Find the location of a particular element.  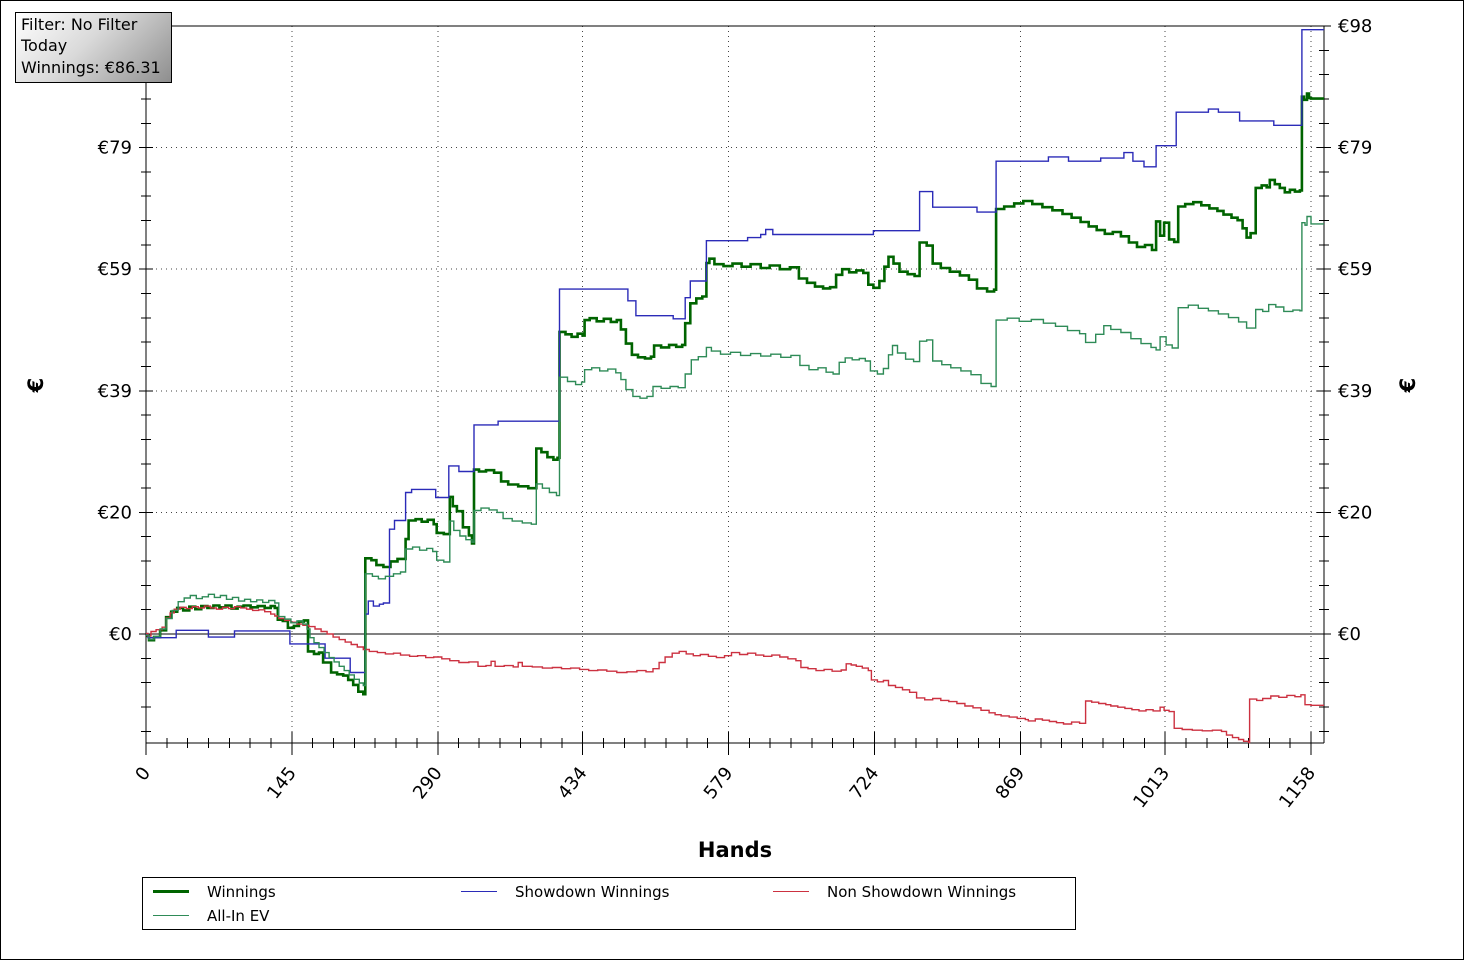

x-tick-label: 1158 is located at coordinates (1297, 787).